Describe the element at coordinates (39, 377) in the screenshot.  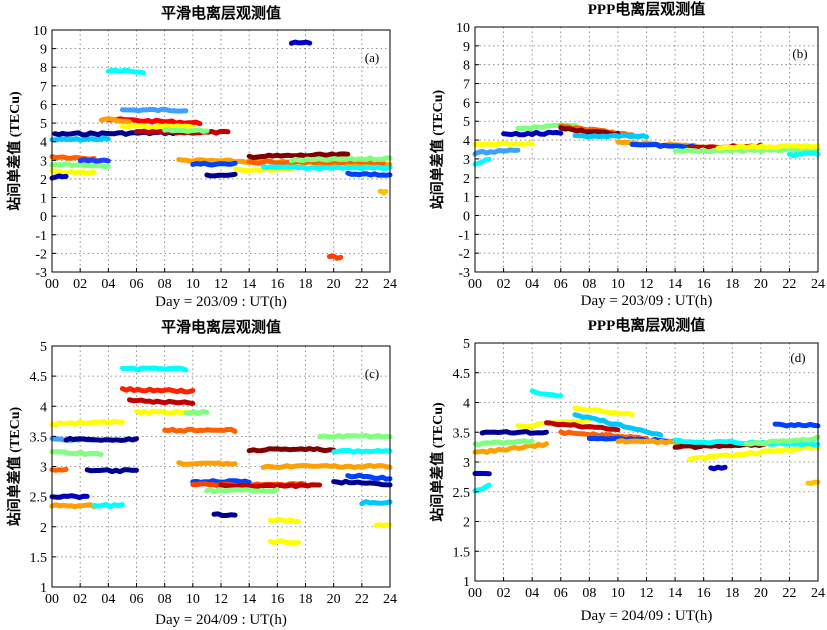
I see `y-tick-label: 4.5` at that location.